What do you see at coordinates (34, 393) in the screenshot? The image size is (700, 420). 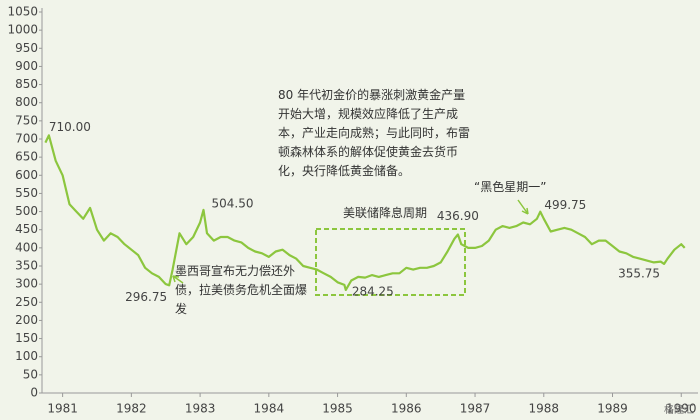 I see `y-tick-label: 0` at bounding box center [34, 393].